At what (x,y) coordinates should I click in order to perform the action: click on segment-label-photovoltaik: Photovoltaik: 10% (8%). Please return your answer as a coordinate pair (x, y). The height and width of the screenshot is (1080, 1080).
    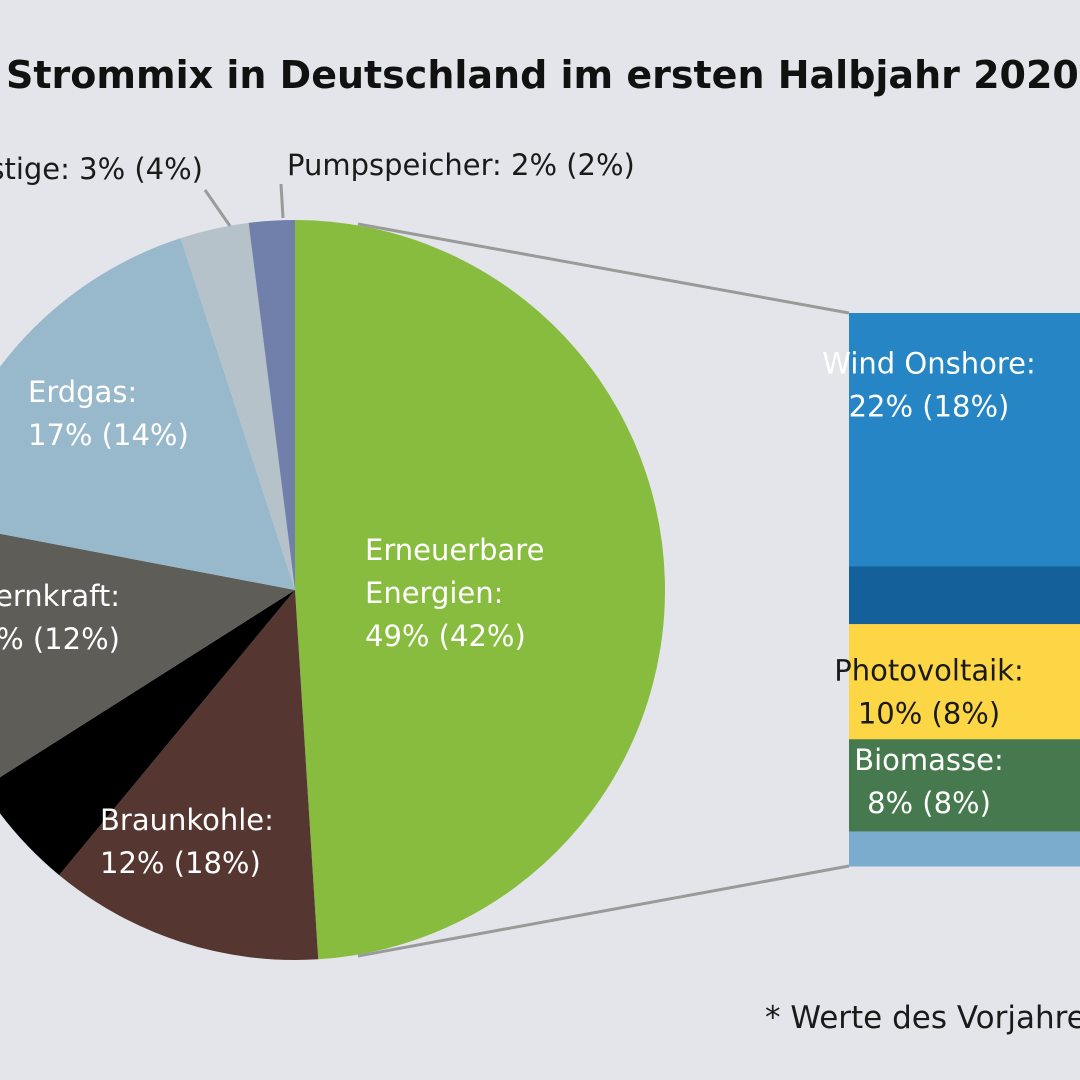
    Looking at the image, I should click on (928, 691).